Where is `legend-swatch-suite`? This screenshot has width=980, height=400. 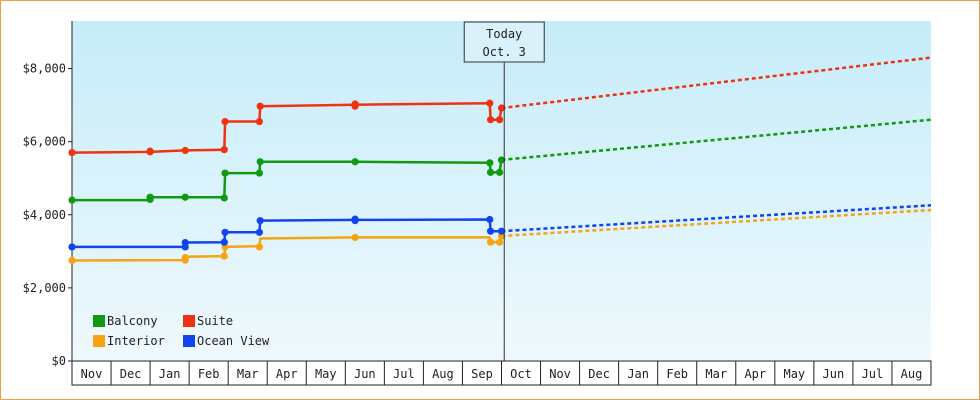
legend-swatch-suite is located at coordinates (189, 321).